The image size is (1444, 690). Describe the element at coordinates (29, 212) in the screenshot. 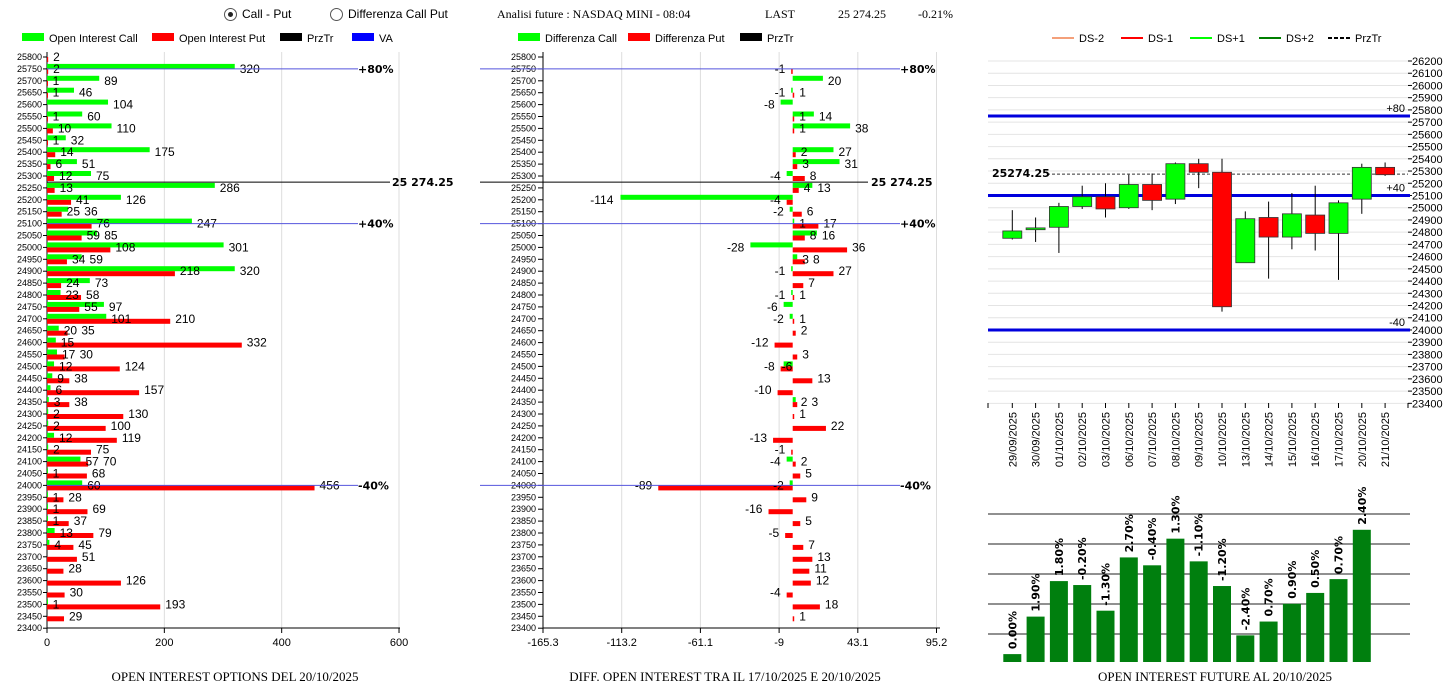

I see `y-tick-label: 25150` at that location.